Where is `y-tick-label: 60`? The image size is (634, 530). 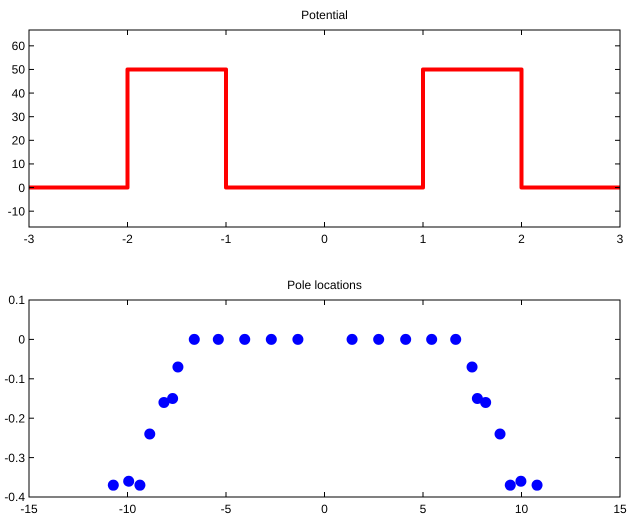
y-tick-label: 60 is located at coordinates (19, 46).